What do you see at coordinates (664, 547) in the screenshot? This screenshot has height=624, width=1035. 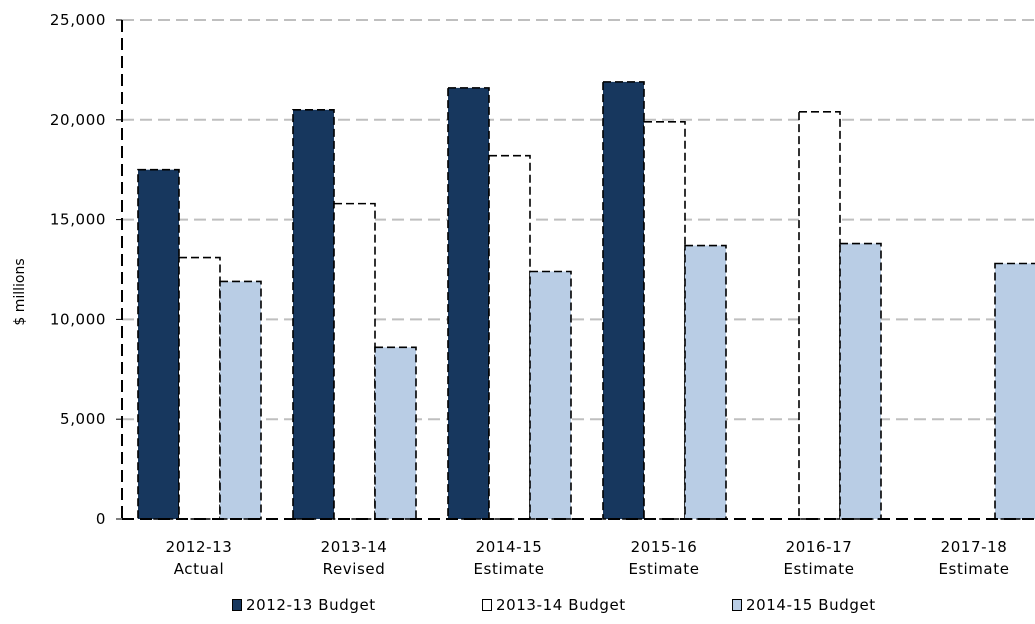 I see `x-tick-label: 2015-16` at bounding box center [664, 547].